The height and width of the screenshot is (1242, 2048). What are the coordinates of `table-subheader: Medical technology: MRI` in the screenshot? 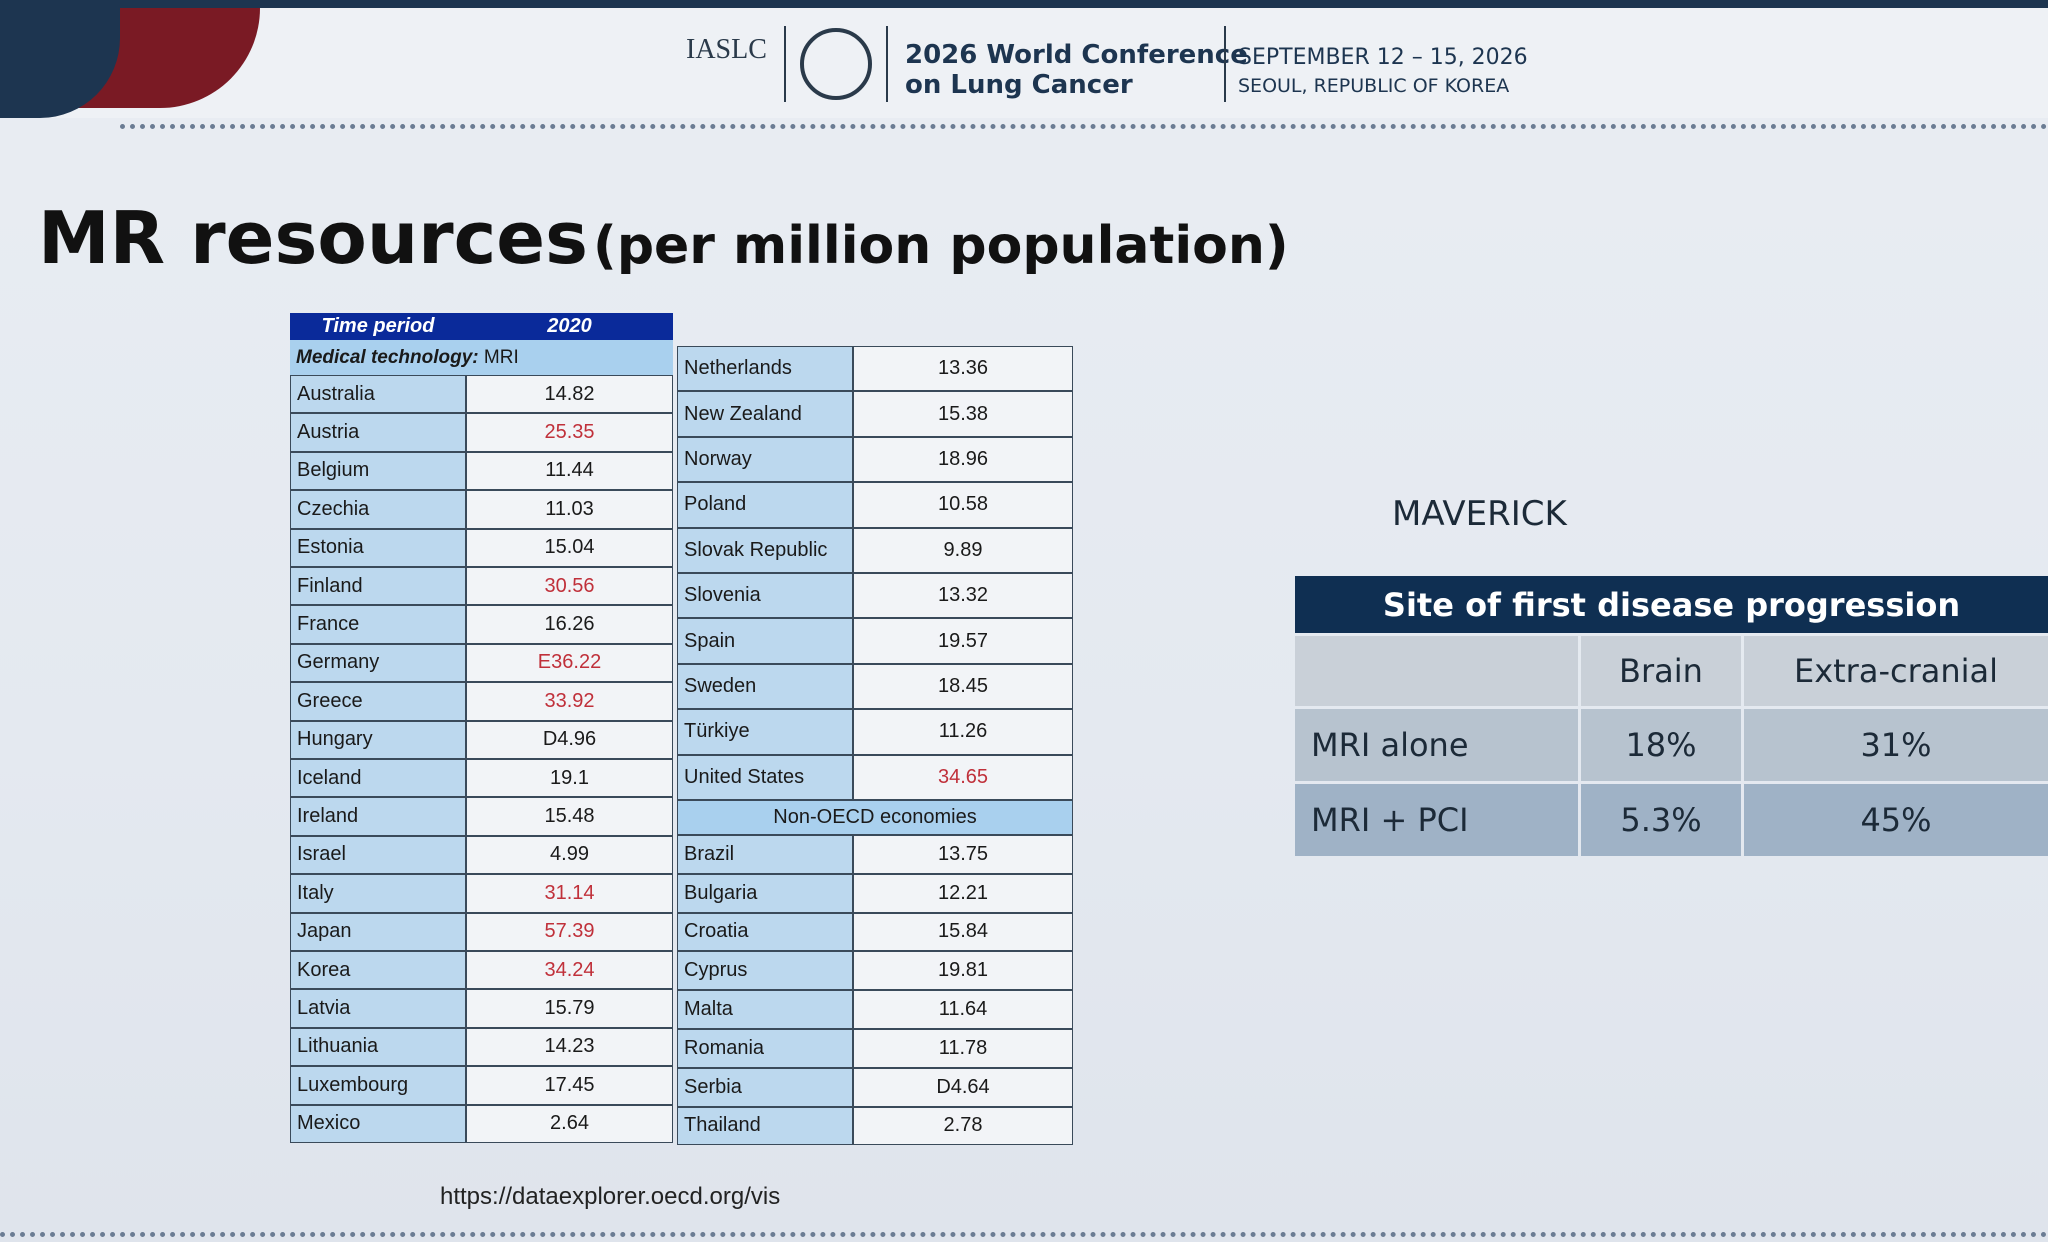 It's located at (481, 357).